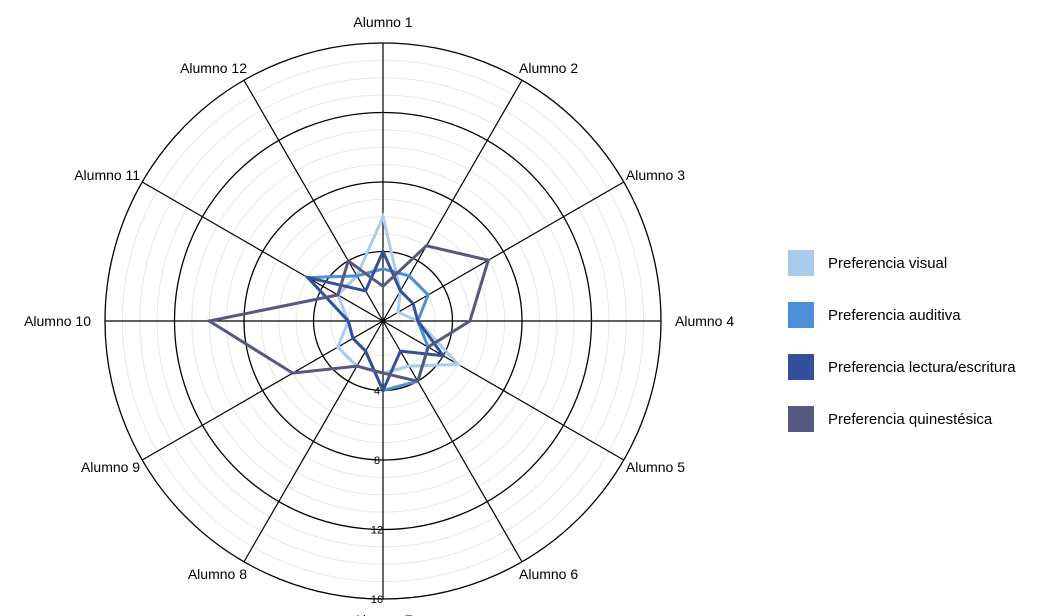 This screenshot has width=1058, height=616. I want to click on legend-item-visual: Preferencia visual, so click(902, 263).